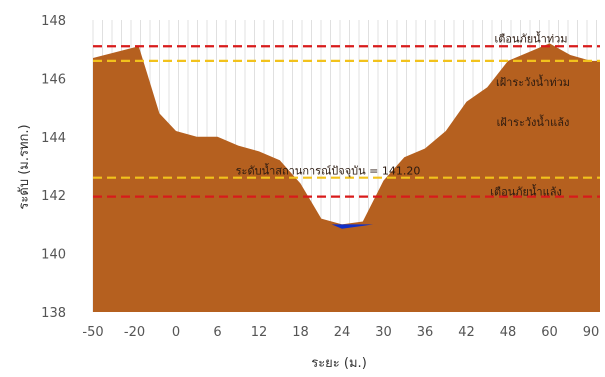  I want to click on x-tick-label: 30, so click(383, 332).